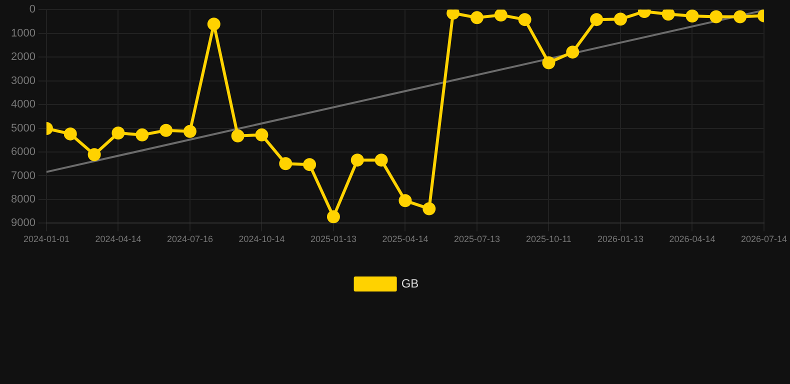 Image resolution: width=790 pixels, height=384 pixels. Describe the element at coordinates (32, 10) in the screenshot. I see `y-tick-label: 0` at that location.